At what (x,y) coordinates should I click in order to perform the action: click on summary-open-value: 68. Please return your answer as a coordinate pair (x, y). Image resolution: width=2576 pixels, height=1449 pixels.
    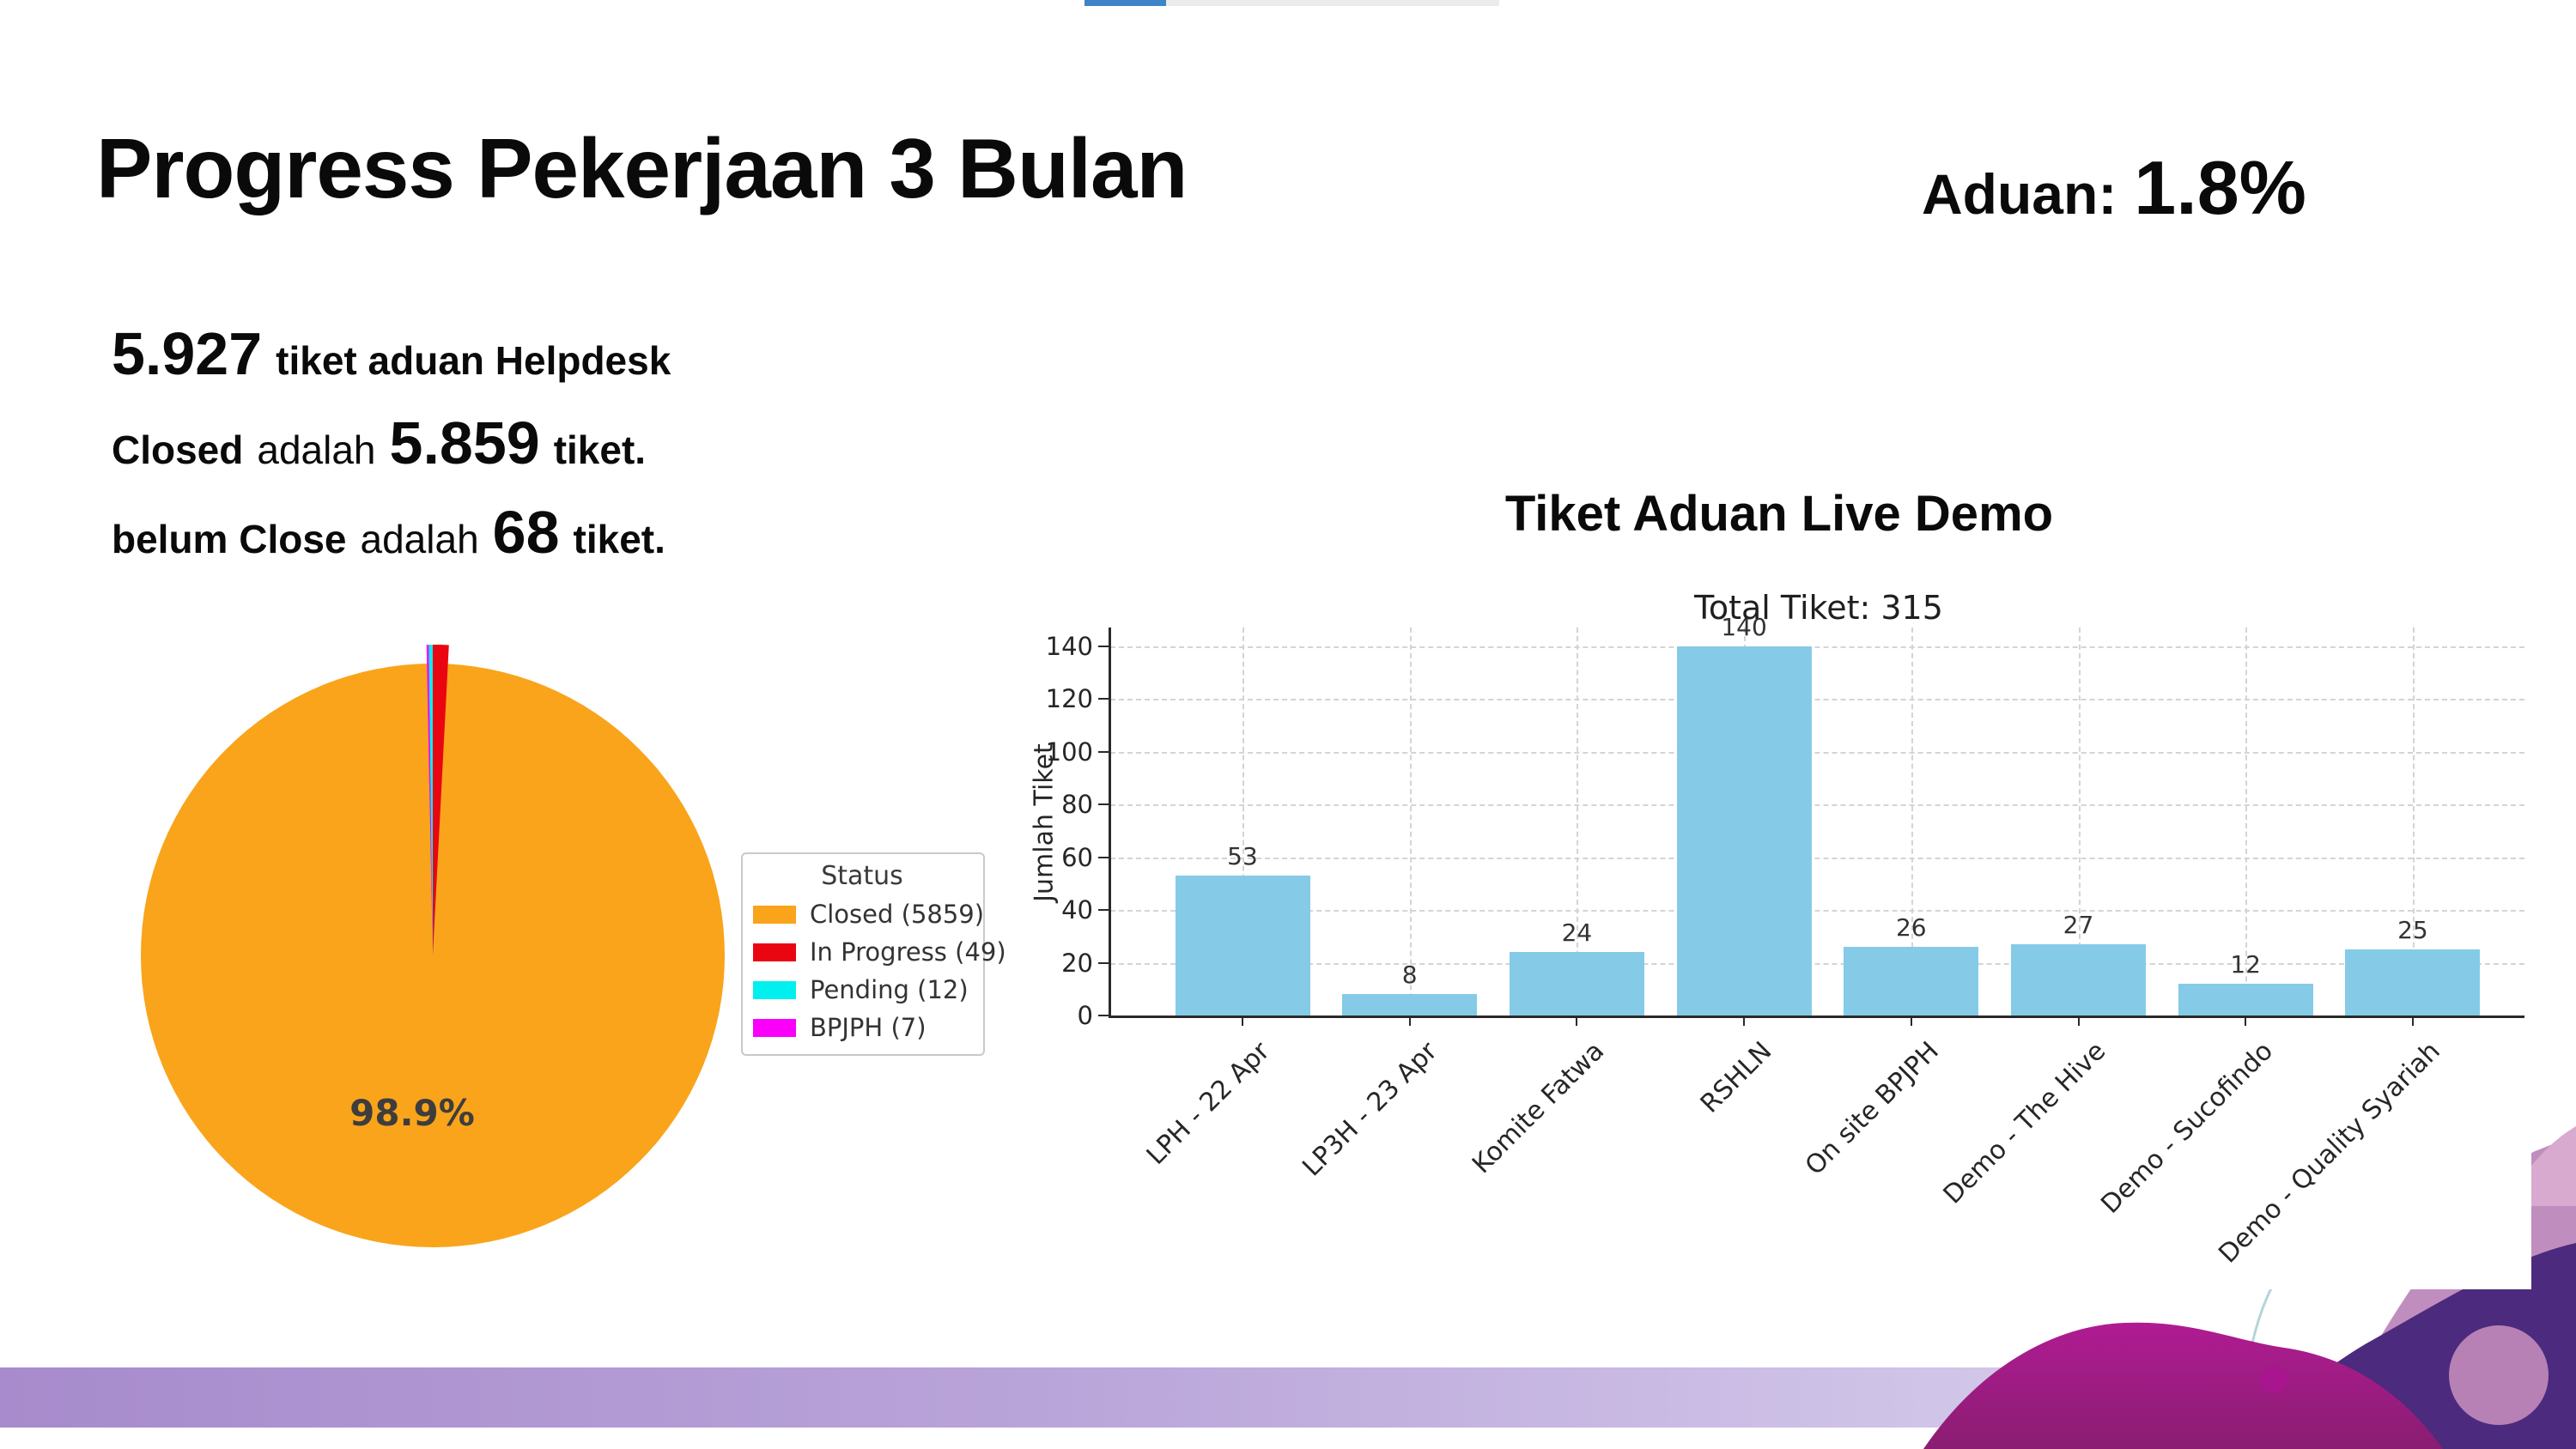
    Looking at the image, I should click on (526, 532).